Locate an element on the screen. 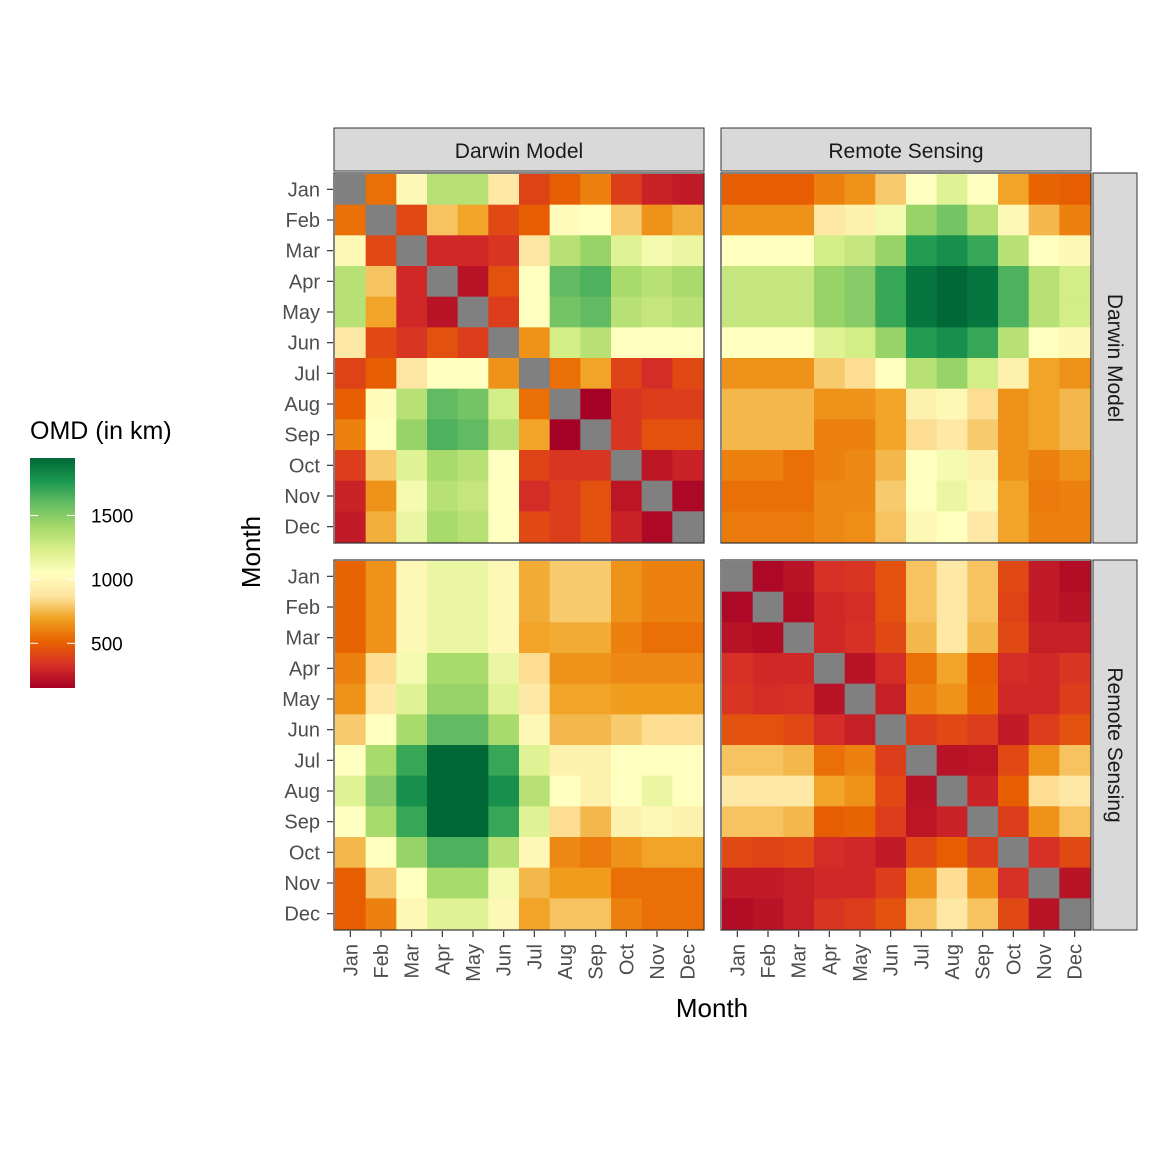  x-tick-label: Aug is located at coordinates (566, 962).